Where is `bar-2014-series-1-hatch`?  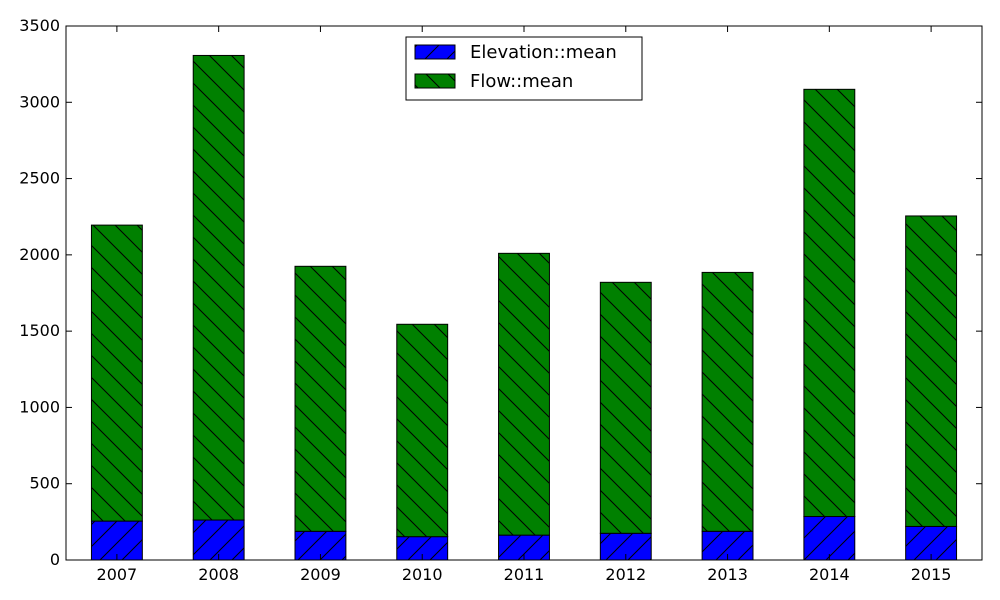
bar-2014-series-1-hatch is located at coordinates (829, 538).